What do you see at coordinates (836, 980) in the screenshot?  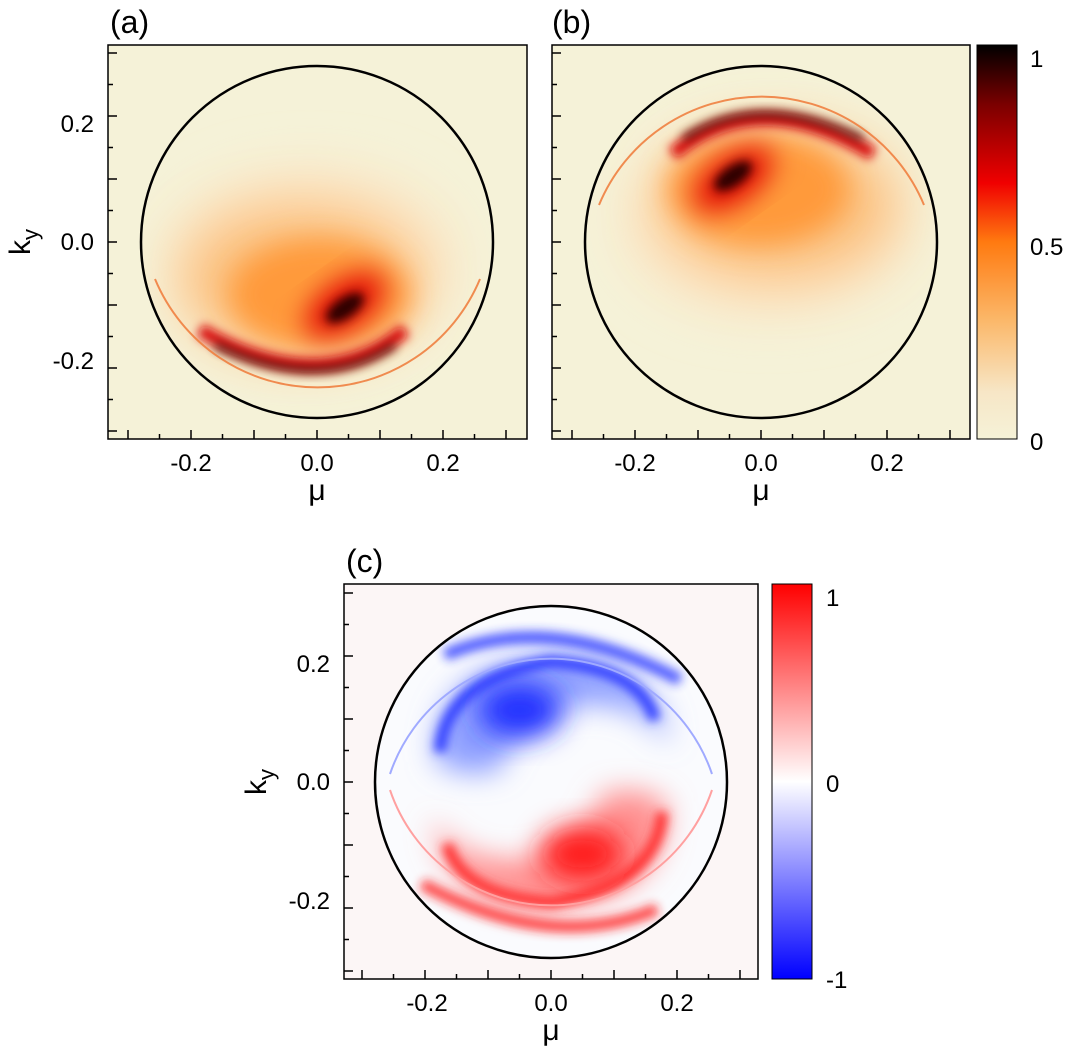 I see `colorbar-bwr-label-min: -1` at bounding box center [836, 980].